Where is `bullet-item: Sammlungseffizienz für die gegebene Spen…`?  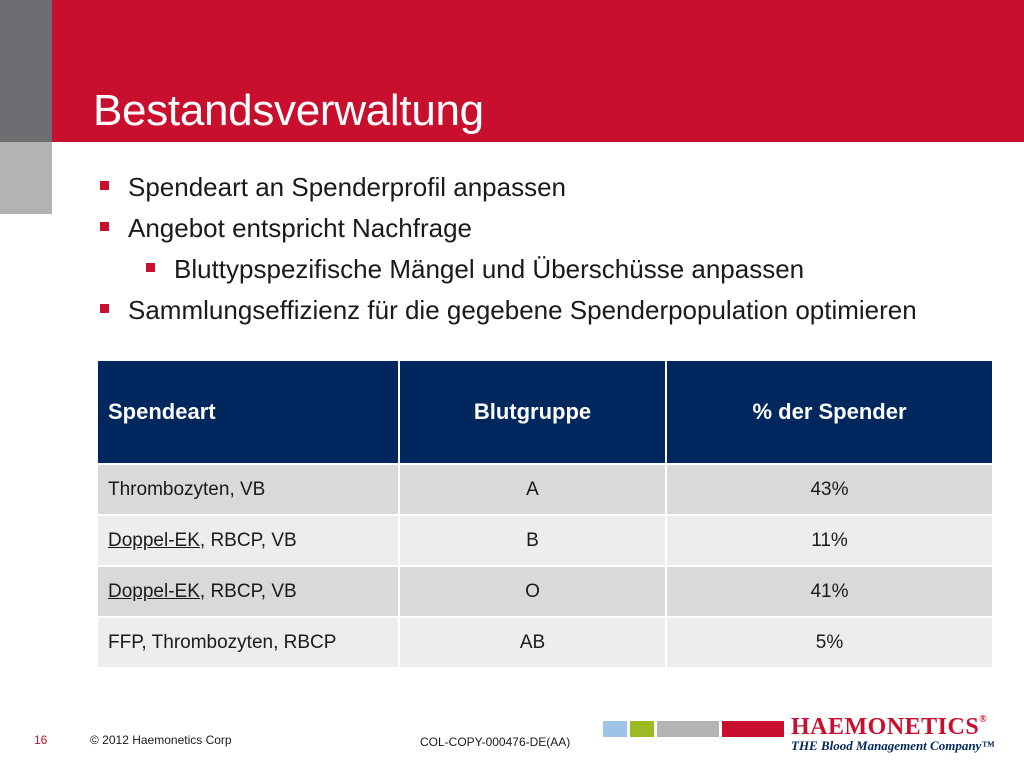
bullet-item: Sammlungseffizienz für die gegebene Spen… is located at coordinates (551, 313).